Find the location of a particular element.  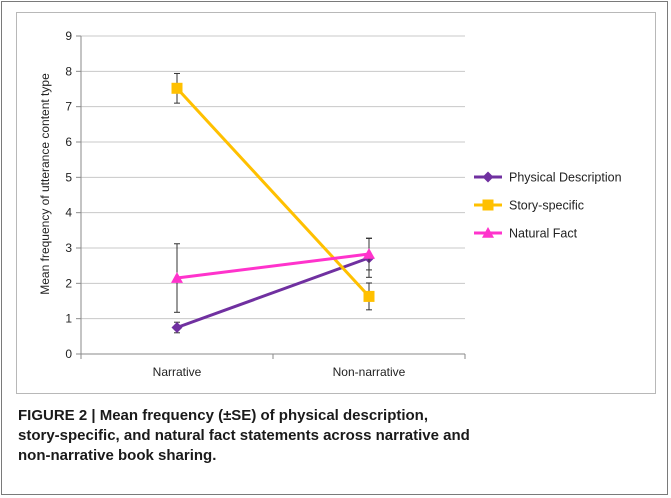

legend-label-story-specific: Story-specific is located at coordinates (546, 206).